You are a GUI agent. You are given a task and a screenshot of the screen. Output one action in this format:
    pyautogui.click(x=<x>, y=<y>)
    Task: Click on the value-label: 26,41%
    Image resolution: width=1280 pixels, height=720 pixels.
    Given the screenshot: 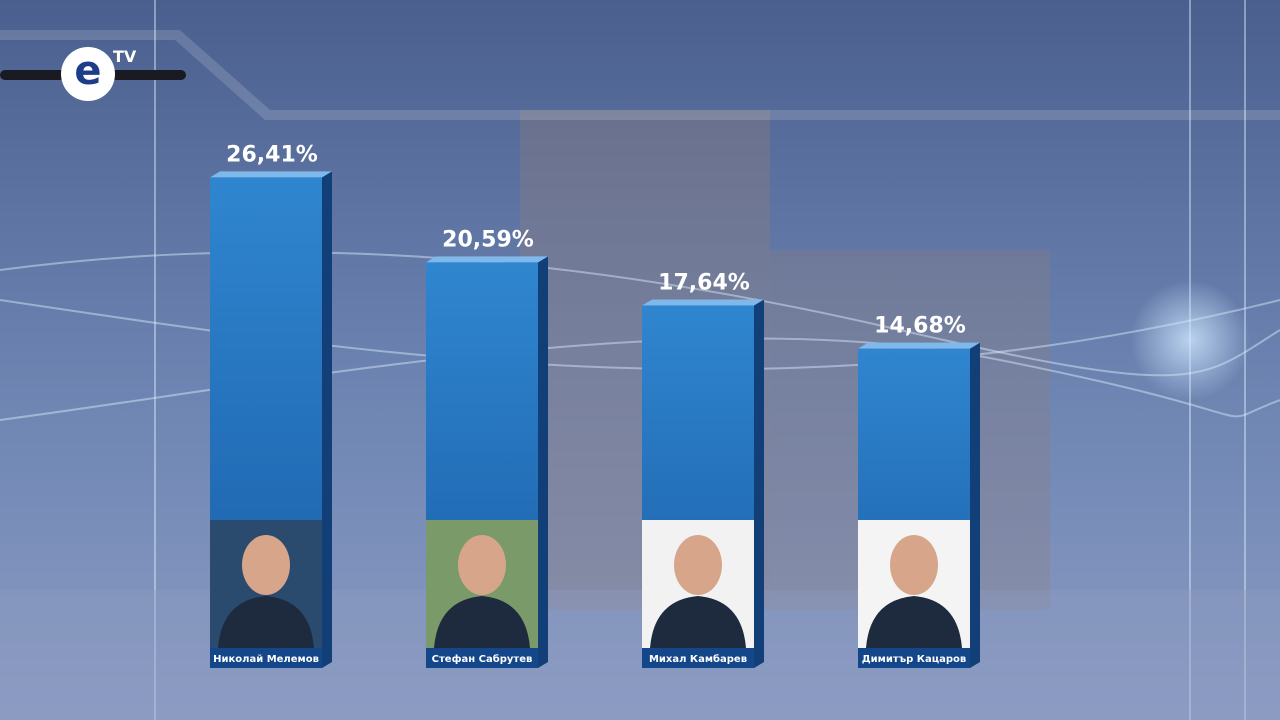 What is the action you would take?
    pyautogui.click(x=272, y=154)
    